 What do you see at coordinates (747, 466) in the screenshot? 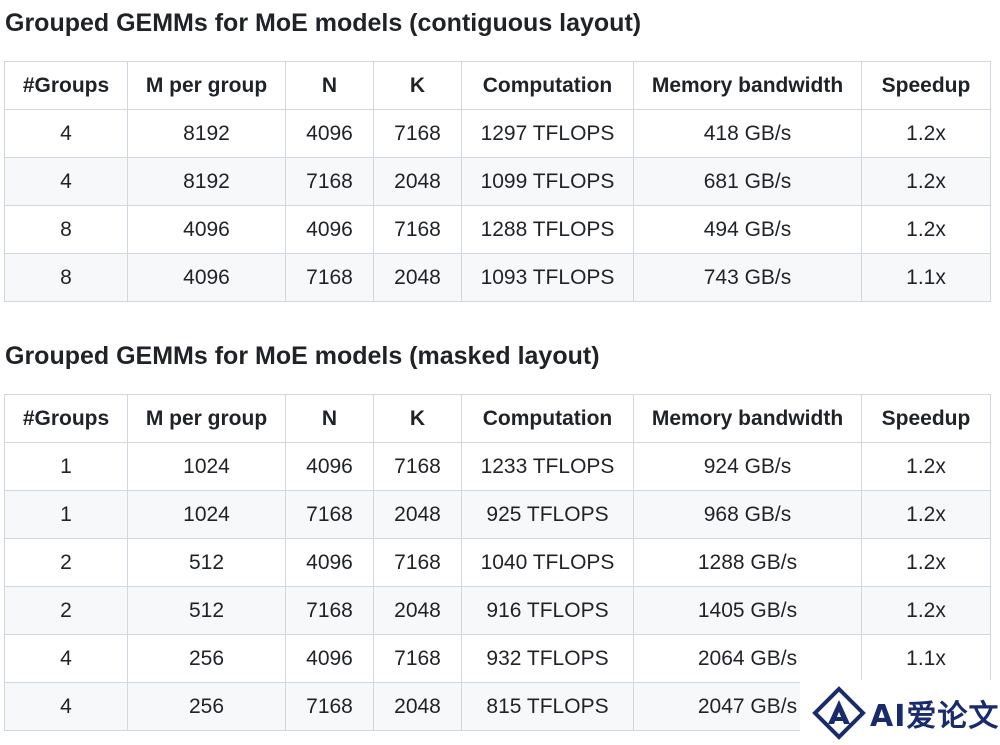
I see `table-cell: 924 GB/s` at bounding box center [747, 466].